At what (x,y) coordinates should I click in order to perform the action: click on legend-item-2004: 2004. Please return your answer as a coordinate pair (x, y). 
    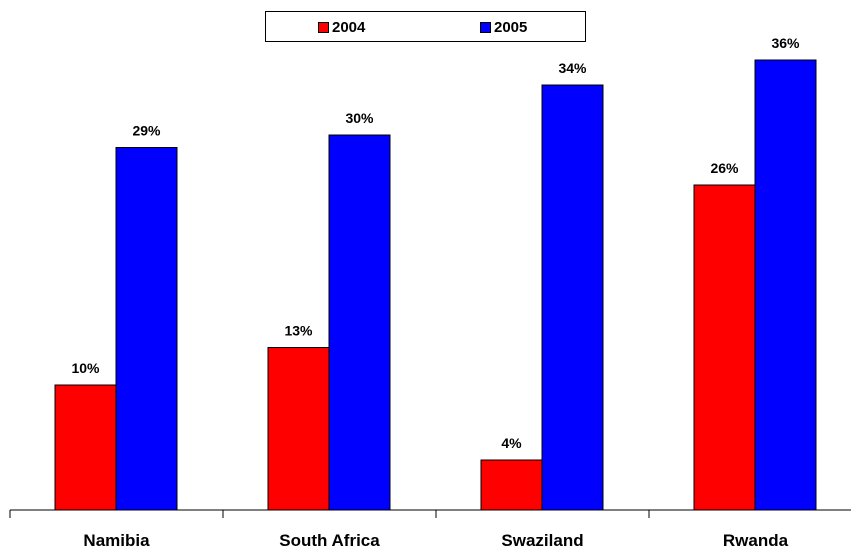
    Looking at the image, I should click on (342, 27).